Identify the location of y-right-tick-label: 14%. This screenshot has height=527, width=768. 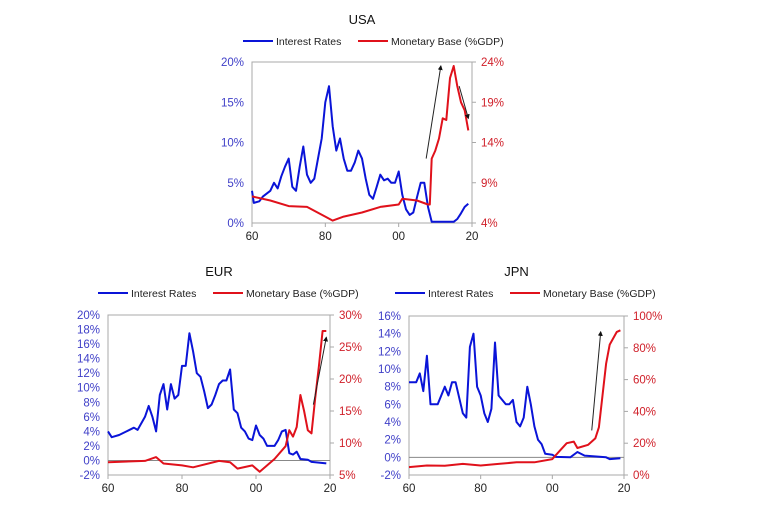
(492, 144).